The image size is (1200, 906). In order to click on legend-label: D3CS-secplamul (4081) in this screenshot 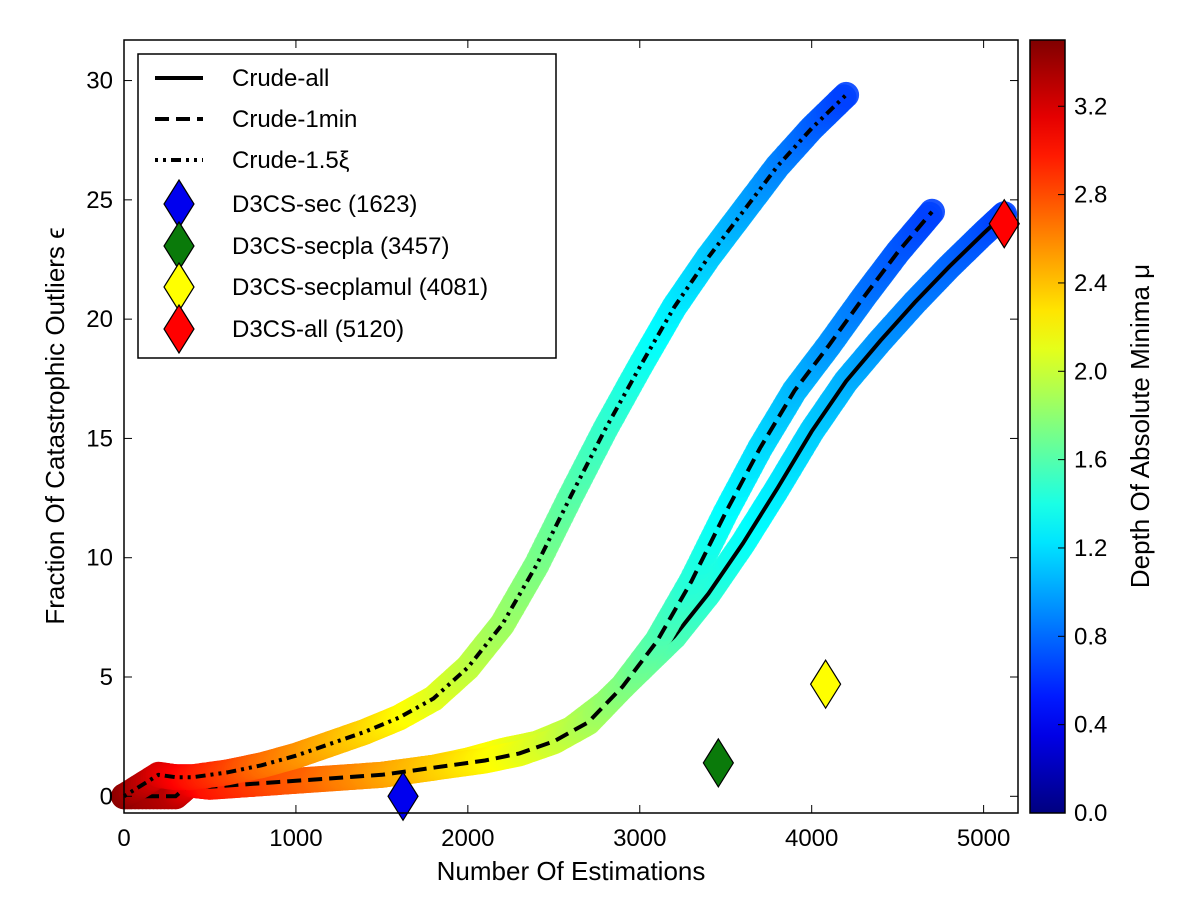, I will do `click(360, 287)`.